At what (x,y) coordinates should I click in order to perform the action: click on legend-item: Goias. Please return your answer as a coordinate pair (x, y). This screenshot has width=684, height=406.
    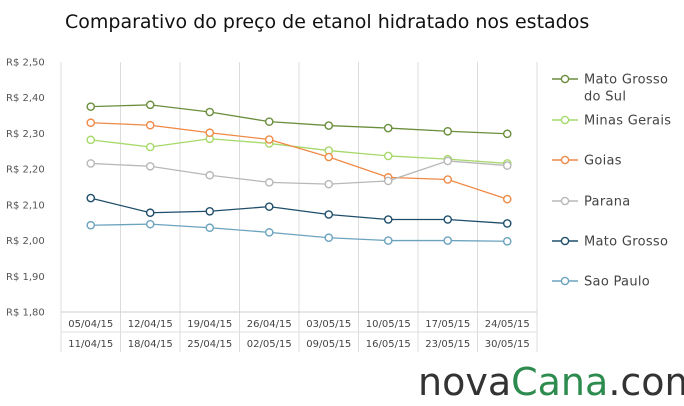
    Looking at the image, I should click on (587, 161).